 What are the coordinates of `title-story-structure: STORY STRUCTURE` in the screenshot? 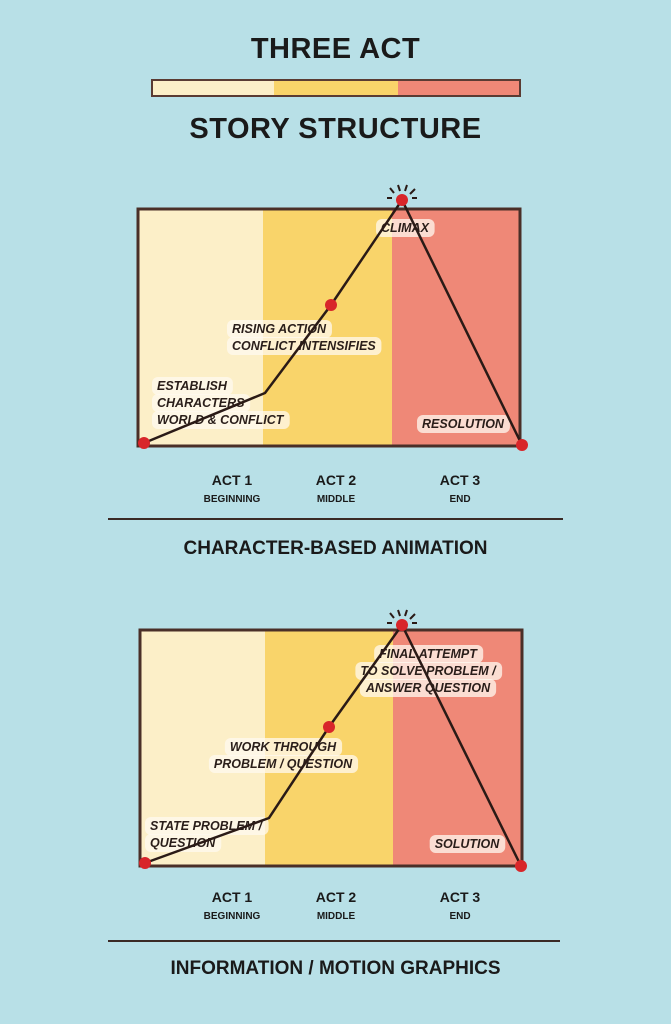 It's located at (335, 129).